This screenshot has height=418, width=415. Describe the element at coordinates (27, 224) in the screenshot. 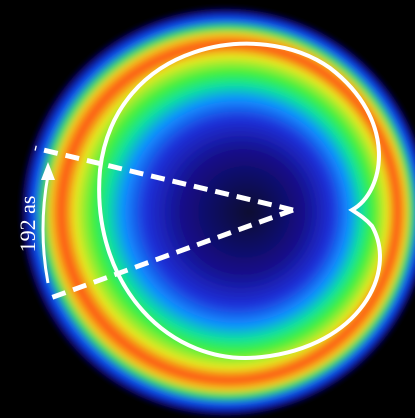

I see `annotation: 192 as` at that location.